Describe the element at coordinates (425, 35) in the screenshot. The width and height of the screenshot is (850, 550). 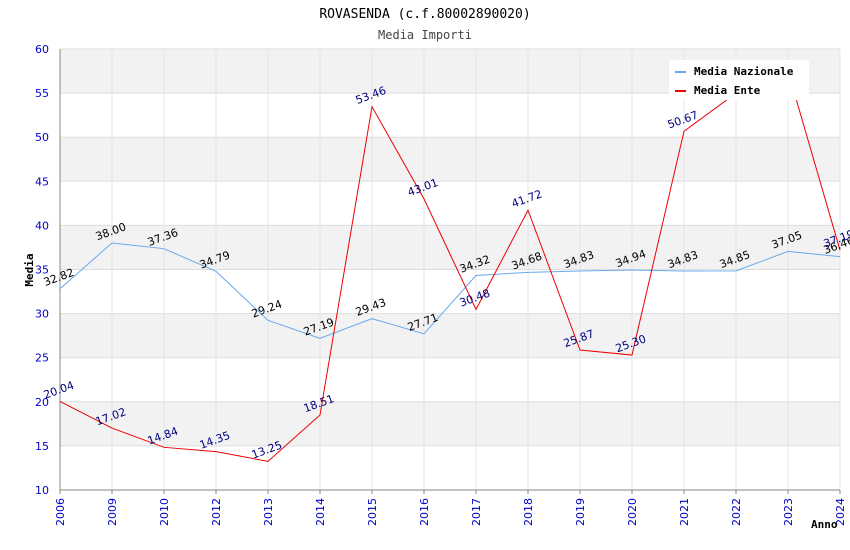
I see `chart-subtitle: Media Importi` at that location.